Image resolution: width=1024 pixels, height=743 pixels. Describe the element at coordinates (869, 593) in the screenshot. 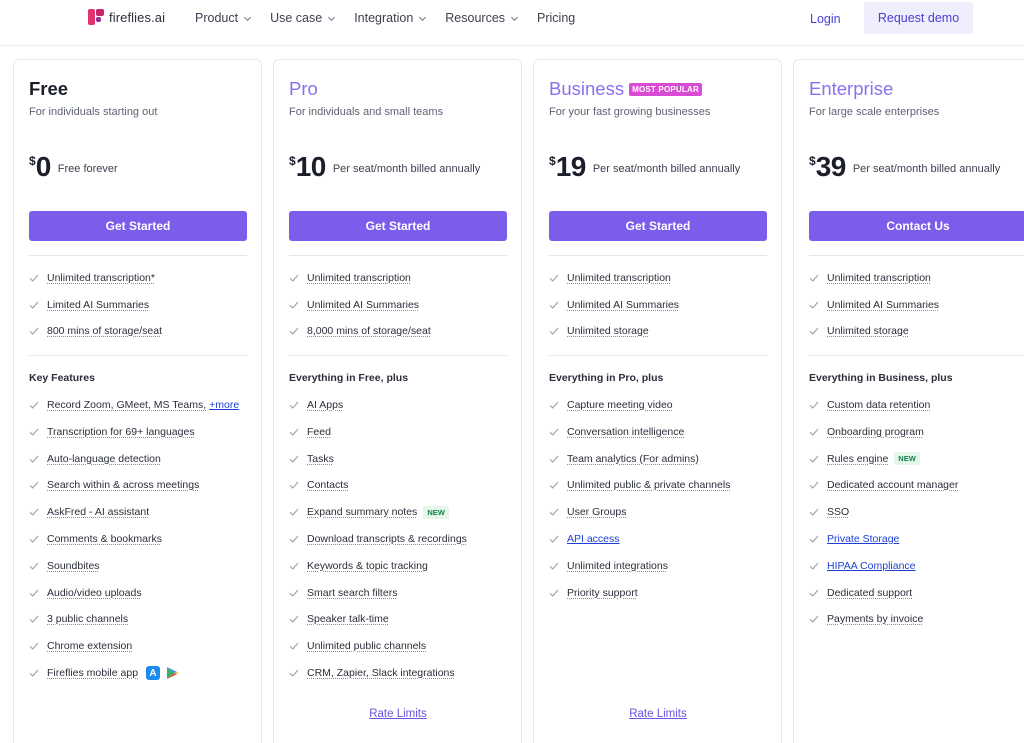

I see `feature-text: Dedicated support` at that location.